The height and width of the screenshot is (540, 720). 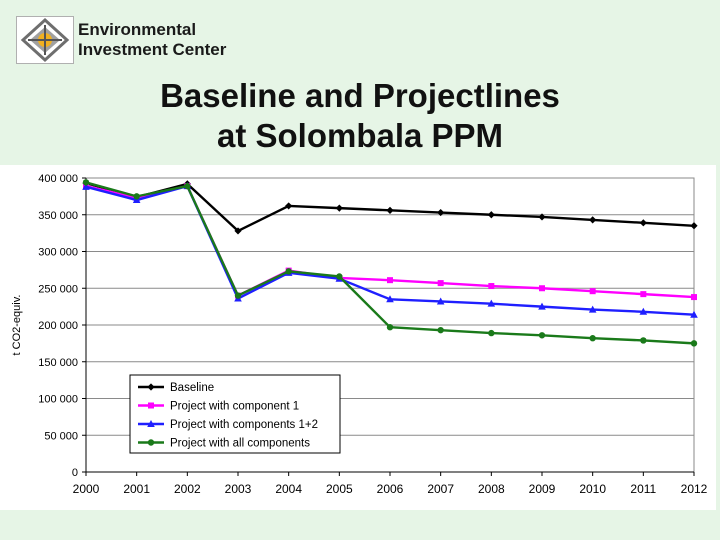 What do you see at coordinates (694, 489) in the screenshot?
I see `x-tick-label: 2012` at bounding box center [694, 489].